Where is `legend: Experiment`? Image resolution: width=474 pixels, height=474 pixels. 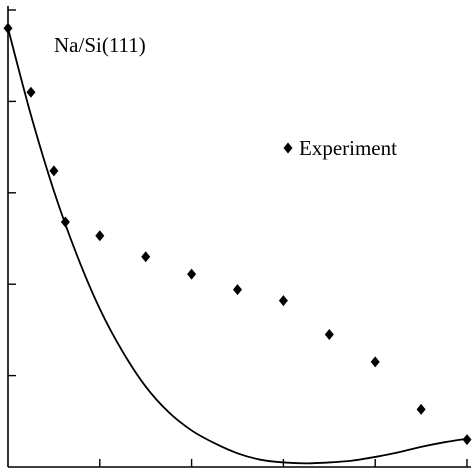
legend: Experiment is located at coordinates (340, 148).